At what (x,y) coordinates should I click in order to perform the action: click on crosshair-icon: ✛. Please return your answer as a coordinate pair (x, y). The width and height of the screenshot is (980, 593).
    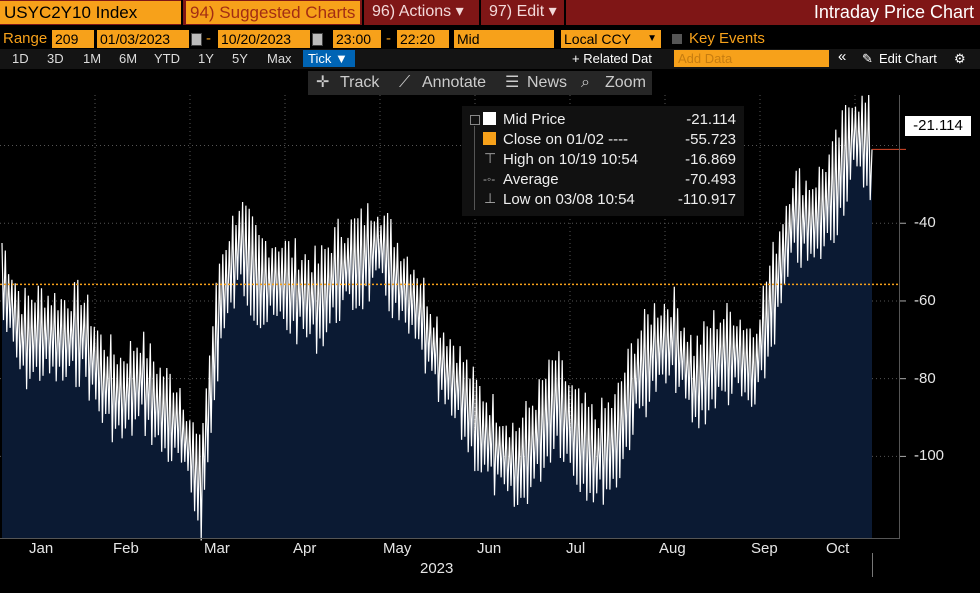
    Looking at the image, I should click on (323, 82).